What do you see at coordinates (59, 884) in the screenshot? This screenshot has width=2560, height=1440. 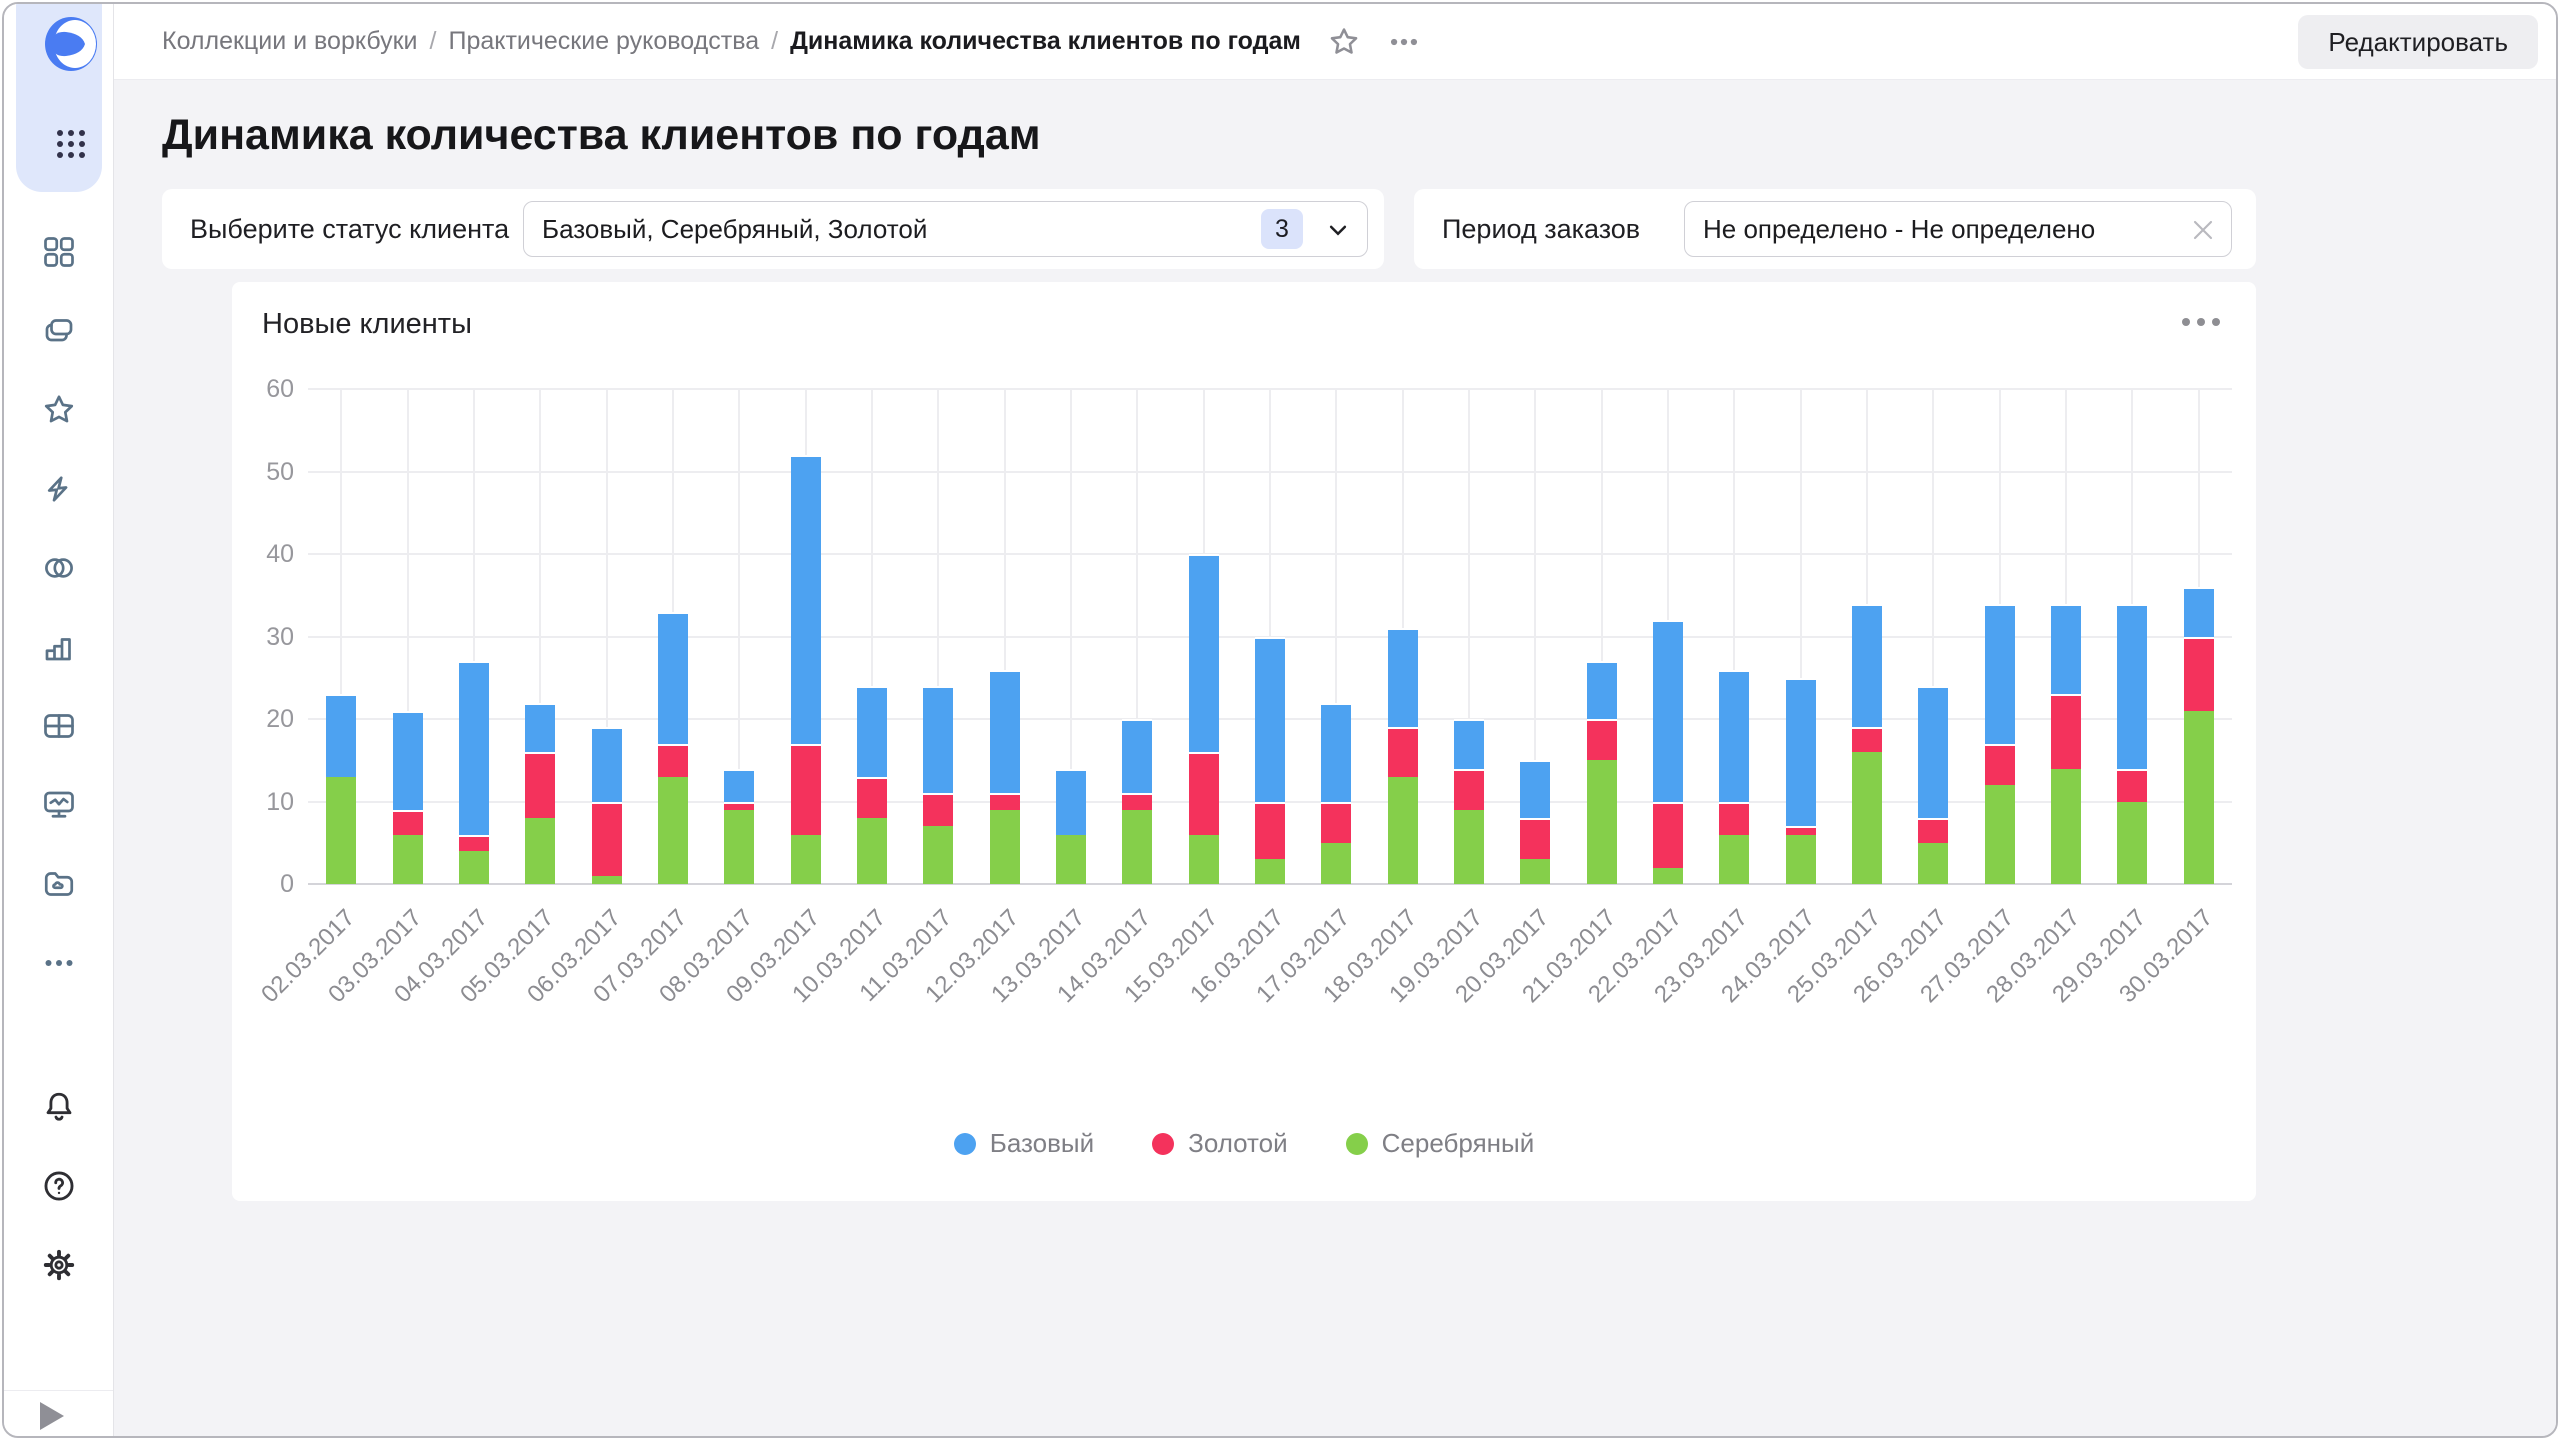 I see `folder-icon` at bounding box center [59, 884].